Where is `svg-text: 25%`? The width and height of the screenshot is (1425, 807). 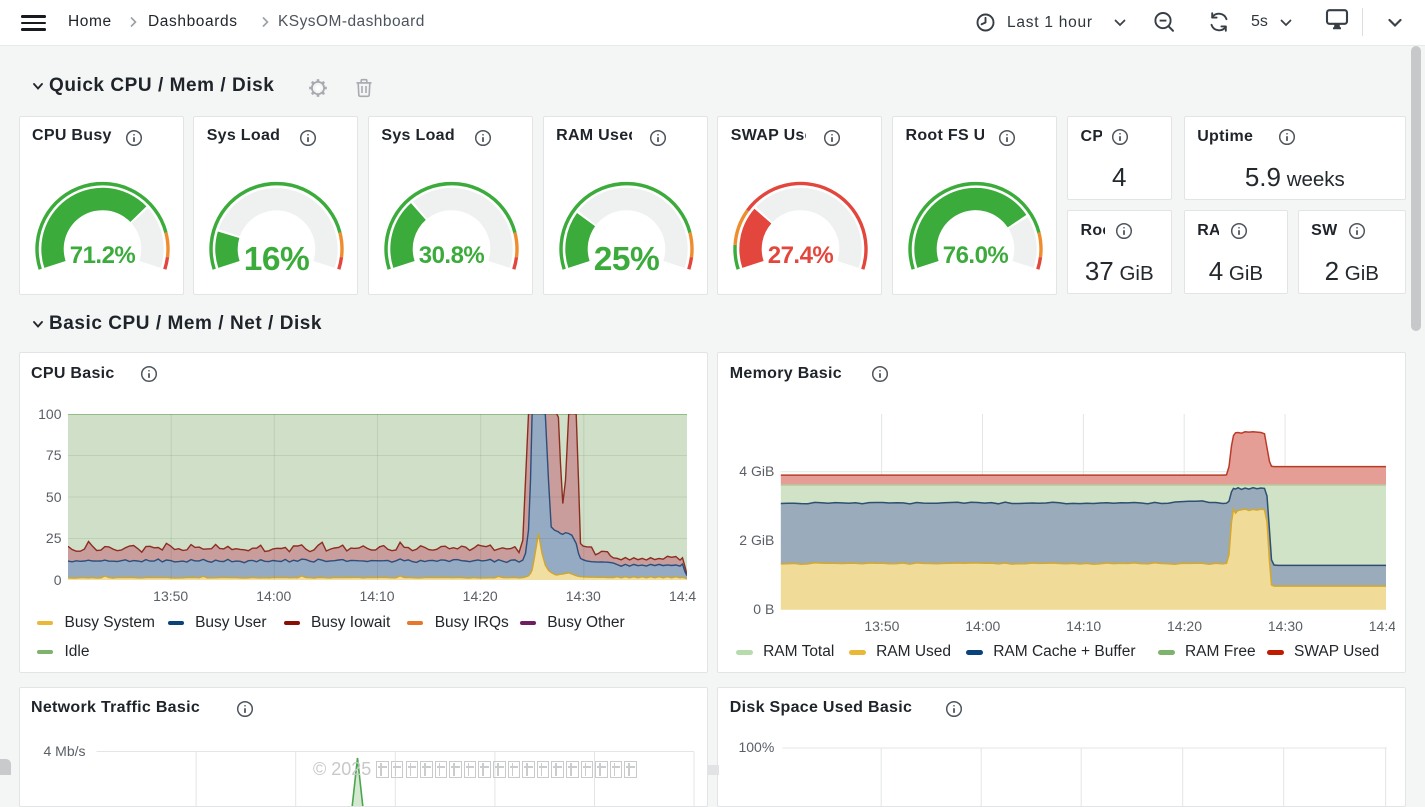
svg-text: 25% is located at coordinates (626, 259).